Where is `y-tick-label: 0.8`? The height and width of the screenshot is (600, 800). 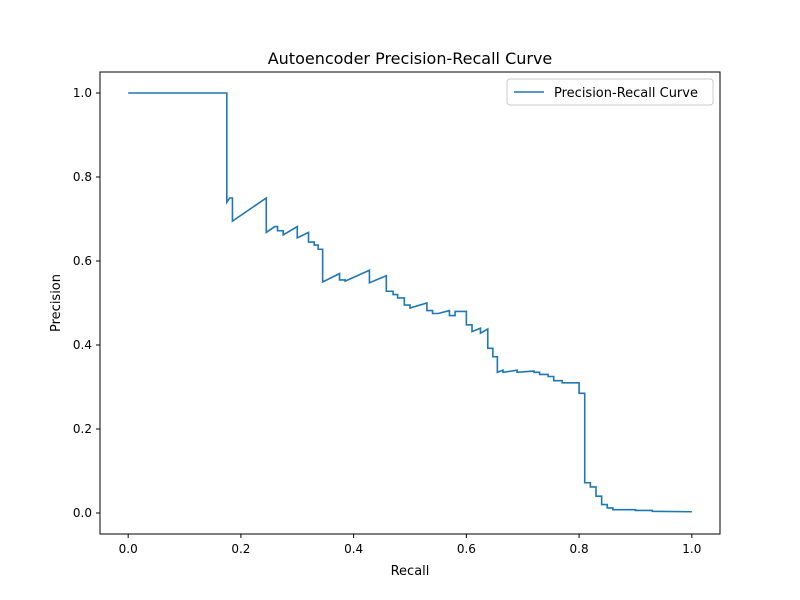 y-tick-label: 0.8 is located at coordinates (82, 177).